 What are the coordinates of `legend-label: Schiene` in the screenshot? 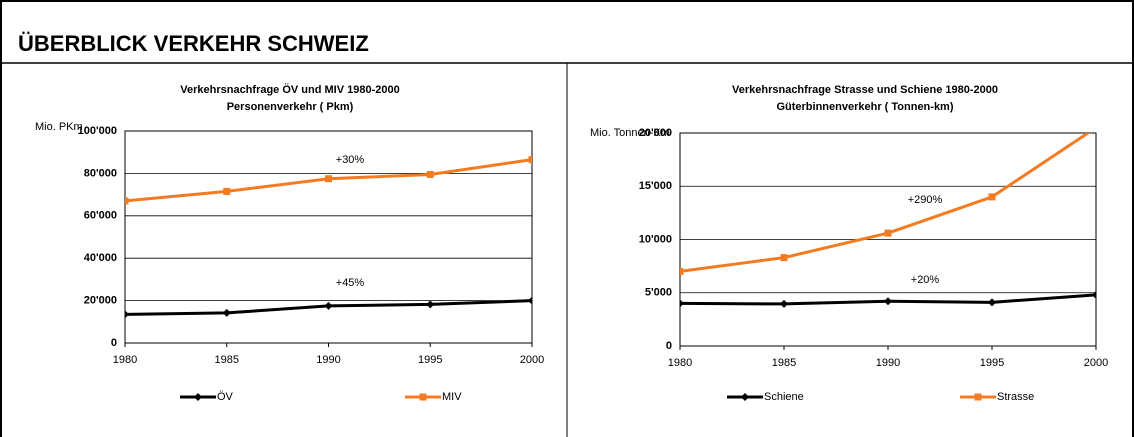 It's located at (784, 397).